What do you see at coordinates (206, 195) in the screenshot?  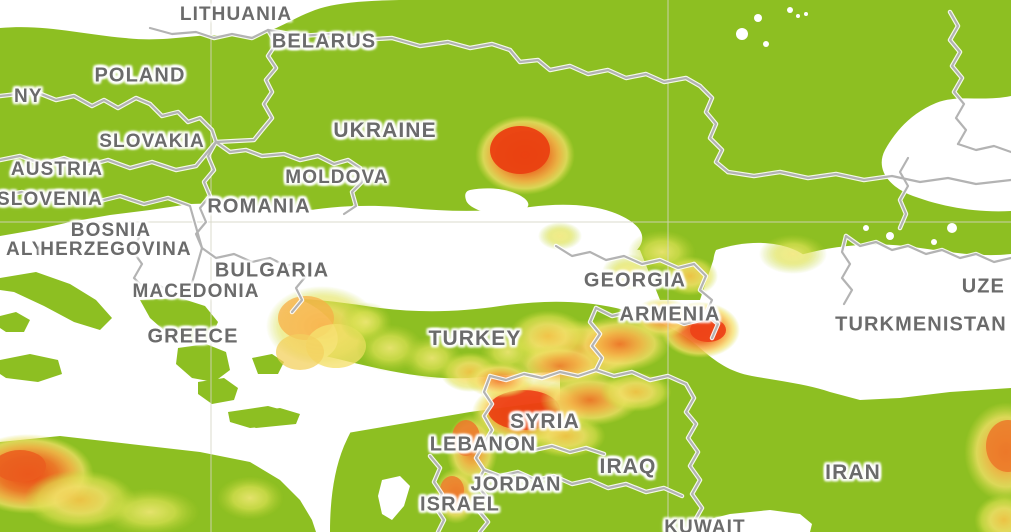 I see `border-hungary-serbia` at bounding box center [206, 195].